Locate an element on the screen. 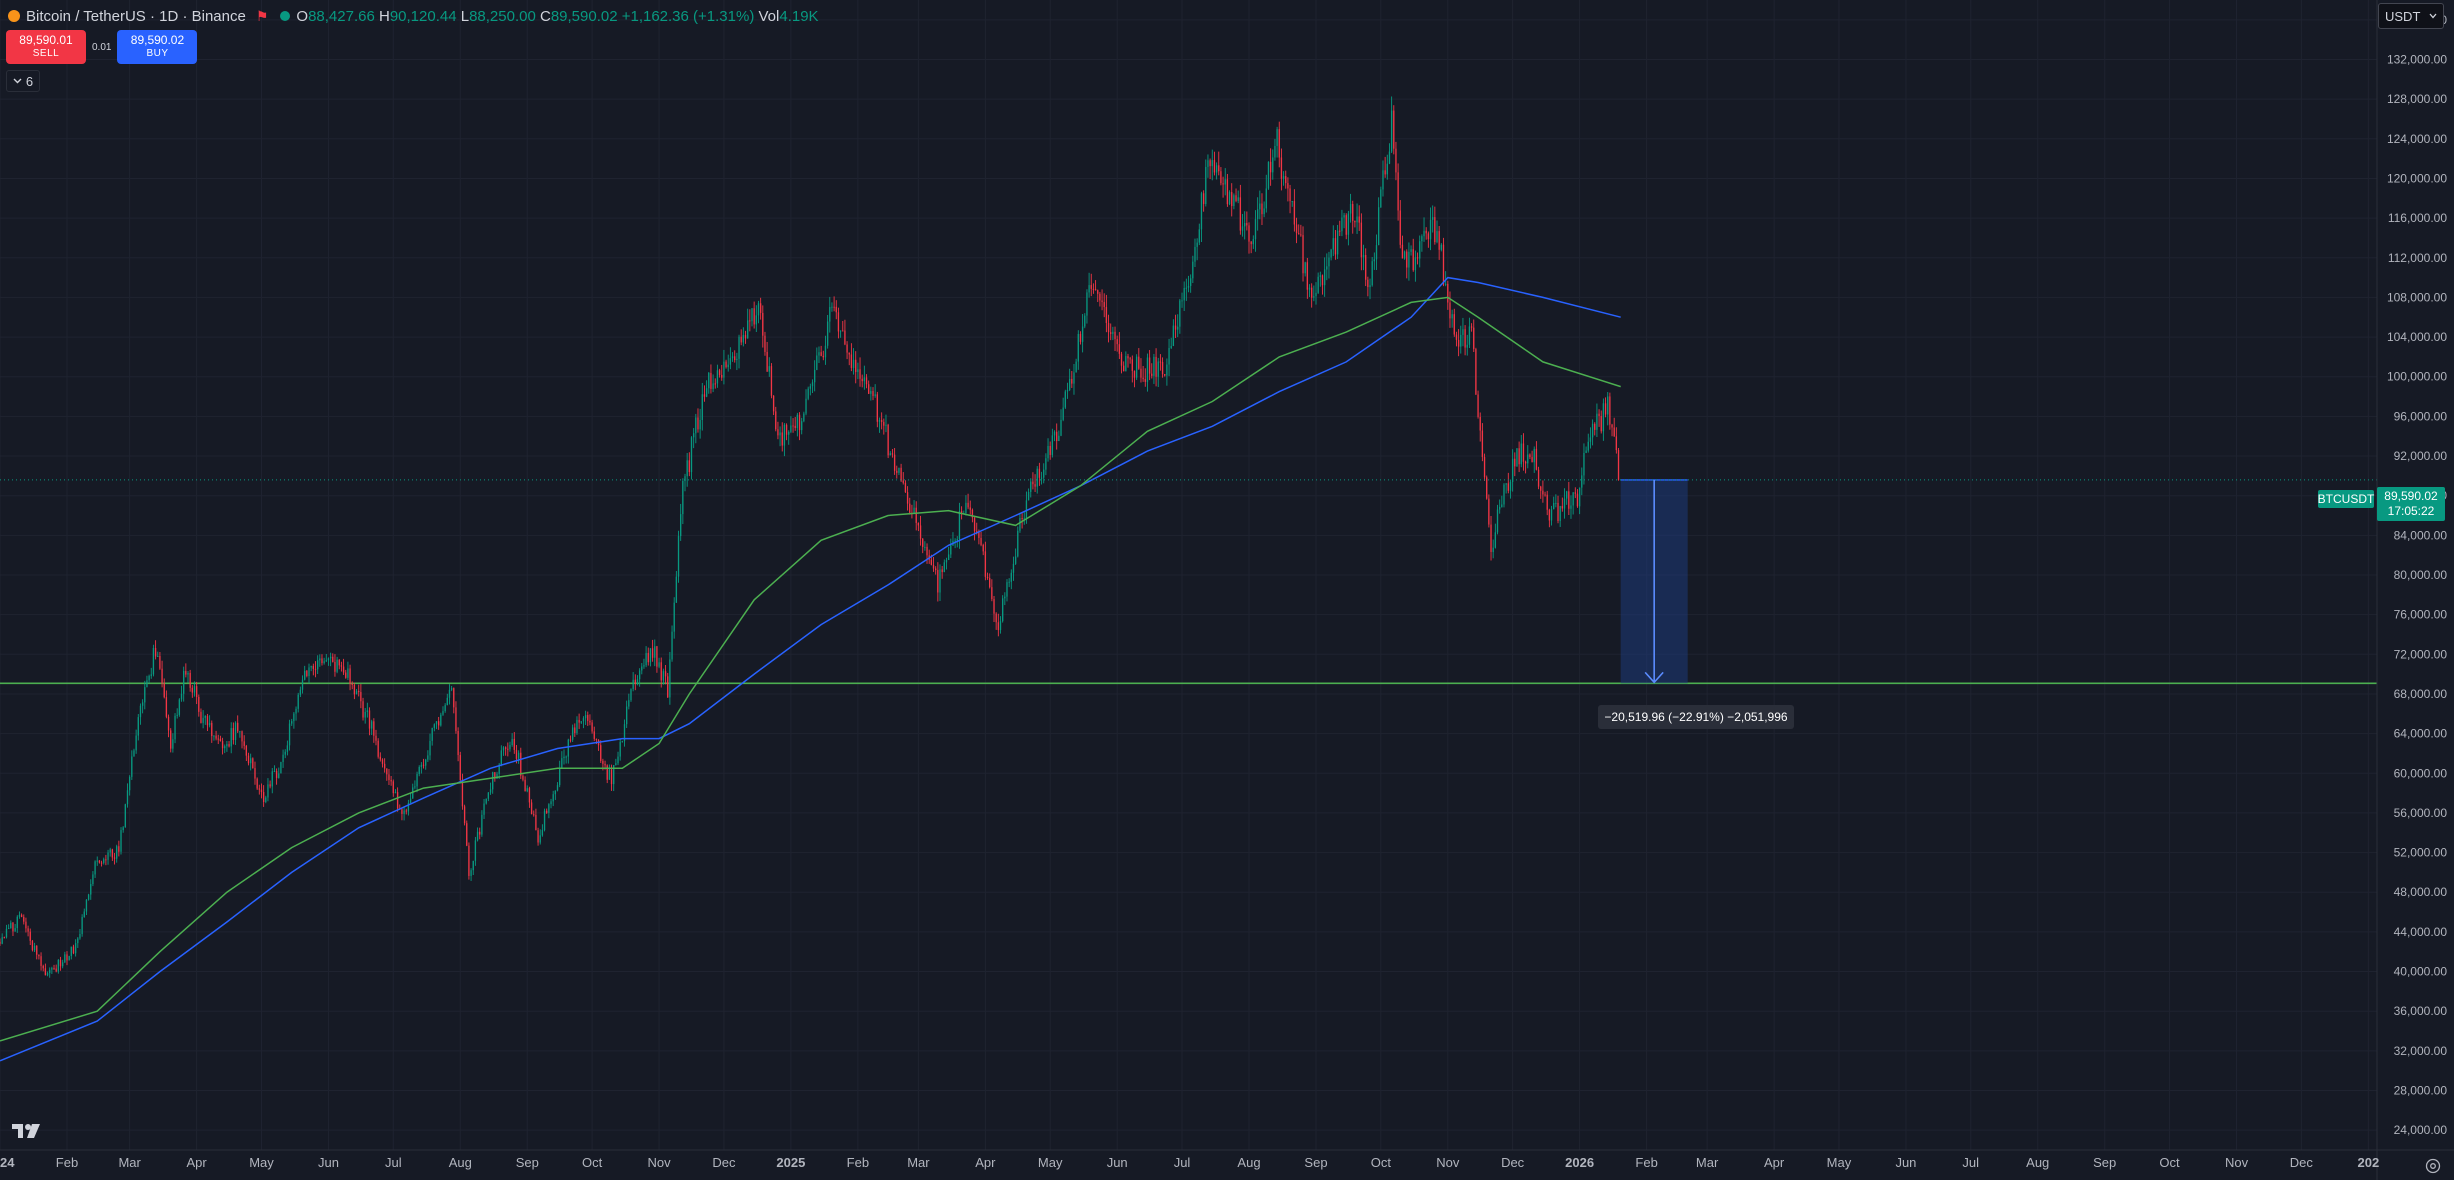  y-tick-label: 104,000.00 is located at coordinates (2417, 337).